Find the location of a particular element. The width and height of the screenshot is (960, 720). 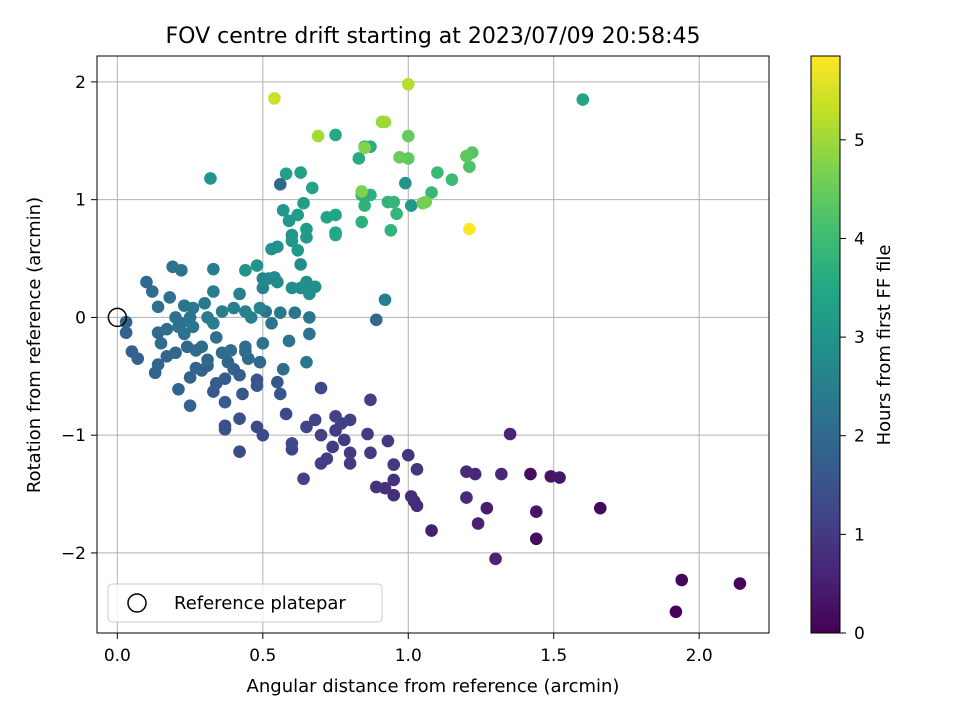

colorbar-ticks: 0 1 2 3 4 5 is located at coordinates (852, 387).